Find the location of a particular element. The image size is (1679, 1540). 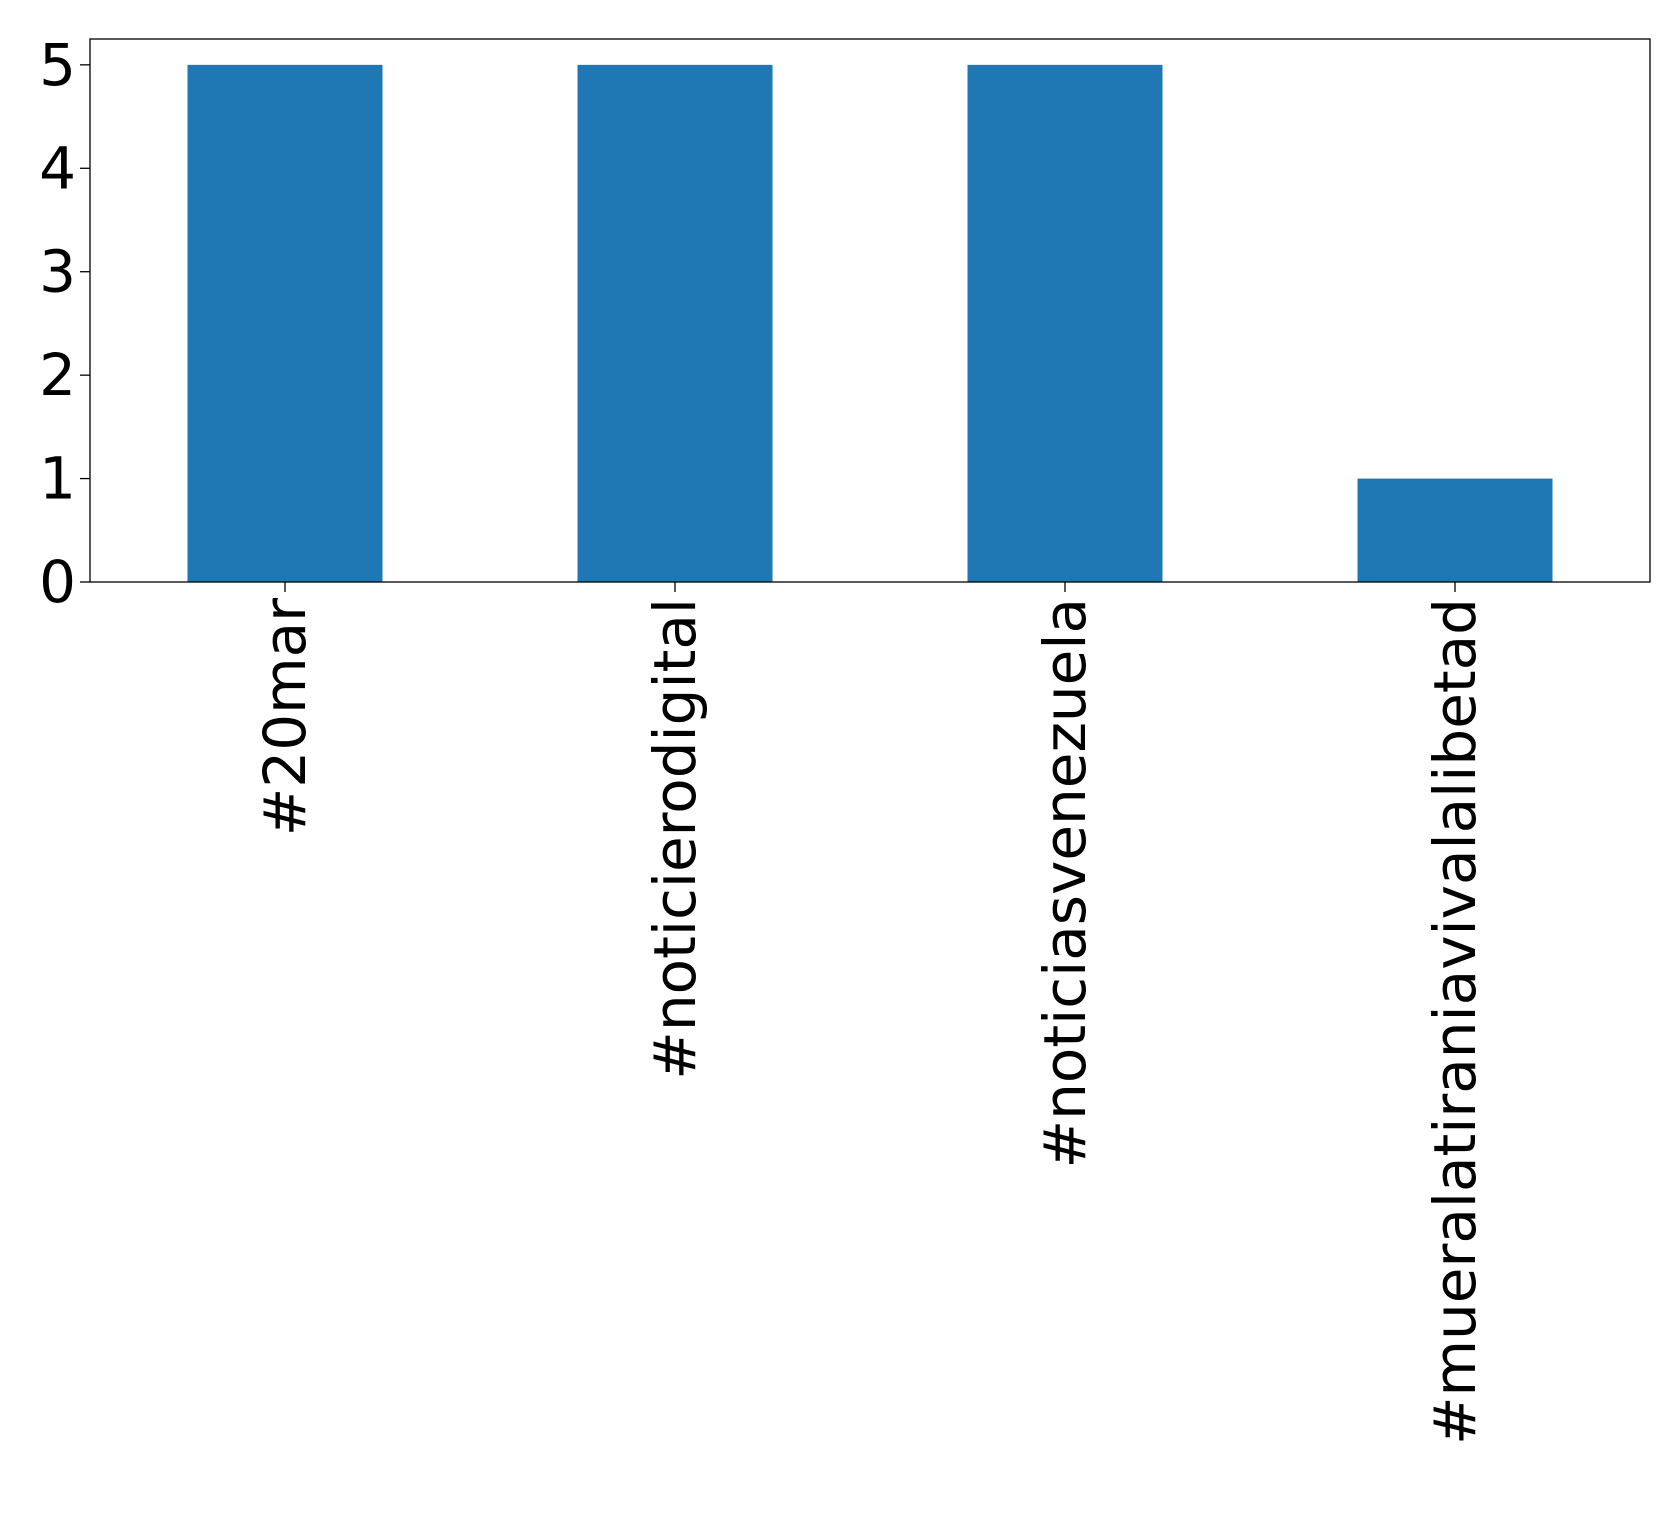

y-tick-label-4: 4 is located at coordinates (57, 168).